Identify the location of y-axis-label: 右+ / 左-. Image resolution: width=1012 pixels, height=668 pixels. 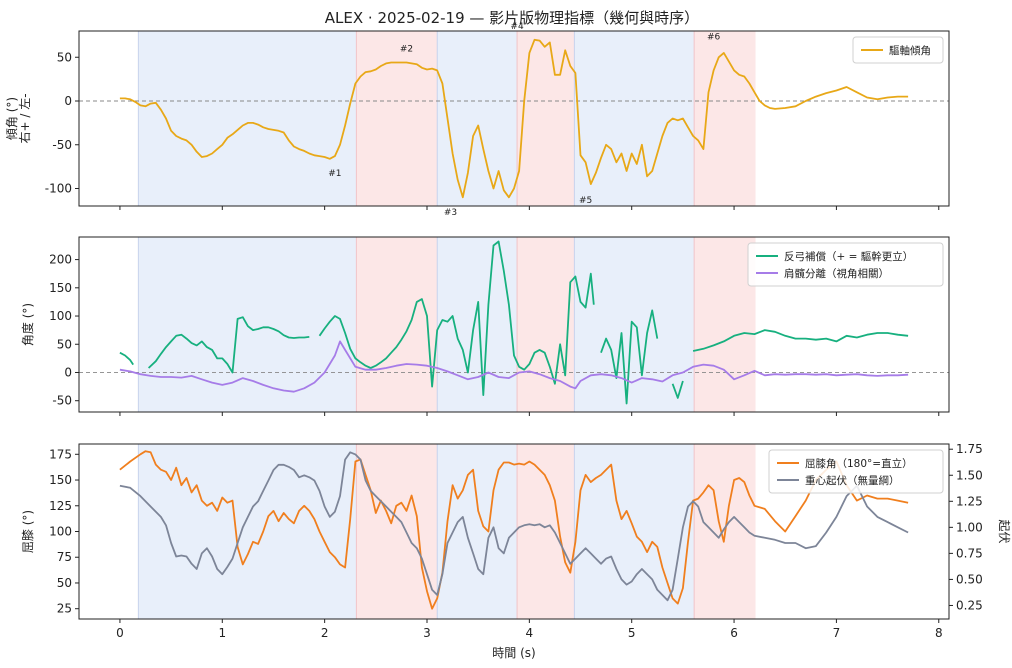
(24, 118).